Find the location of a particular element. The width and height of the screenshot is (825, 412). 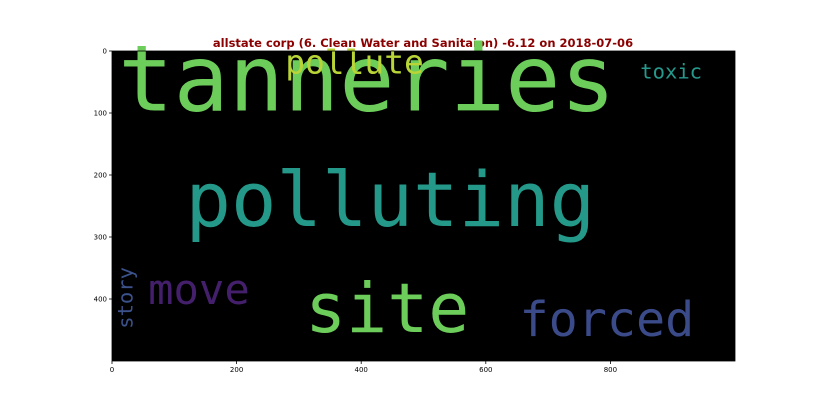

y-tick-label: 300 is located at coordinates (100, 238).